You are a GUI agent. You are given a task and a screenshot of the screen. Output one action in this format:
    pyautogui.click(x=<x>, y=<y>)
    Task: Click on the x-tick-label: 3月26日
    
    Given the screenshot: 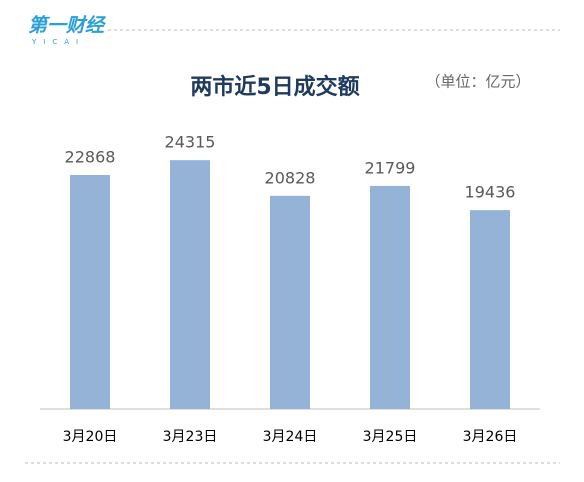 What is the action you would take?
    pyautogui.click(x=490, y=437)
    